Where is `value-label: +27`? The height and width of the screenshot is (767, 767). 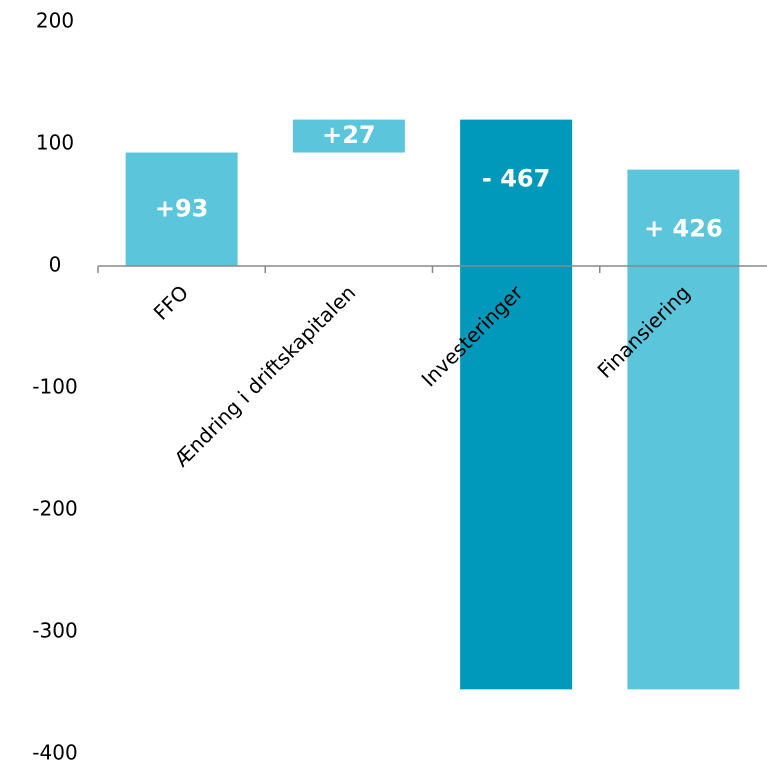 value-label: +27 is located at coordinates (349, 135).